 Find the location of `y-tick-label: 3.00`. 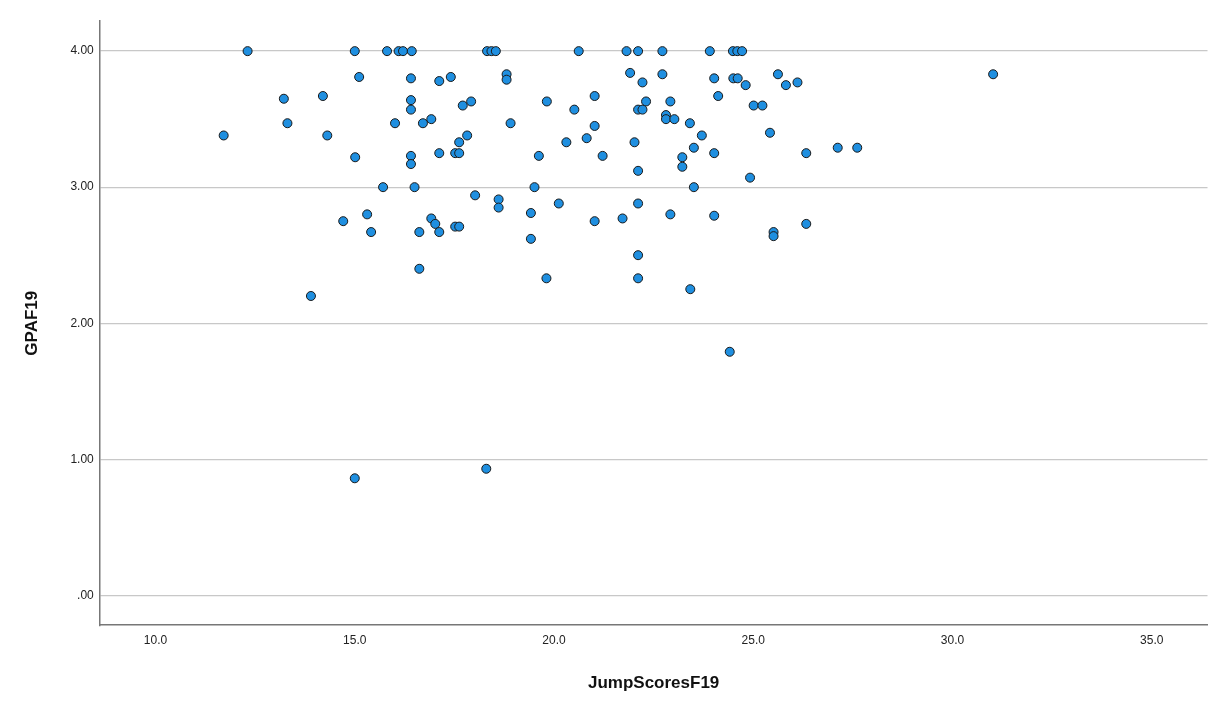

y-tick-label: 3.00 is located at coordinates (82, 186).